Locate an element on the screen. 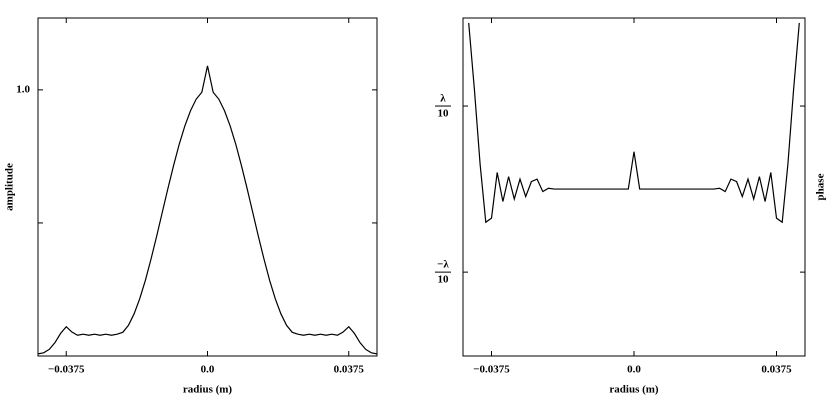 The image size is (830, 400). y-tick-numerator: λ is located at coordinates (443, 99).